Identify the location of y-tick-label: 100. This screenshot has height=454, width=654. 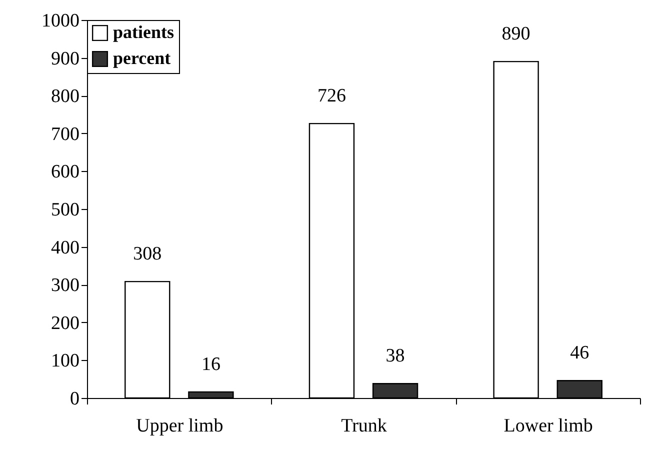
(65, 361).